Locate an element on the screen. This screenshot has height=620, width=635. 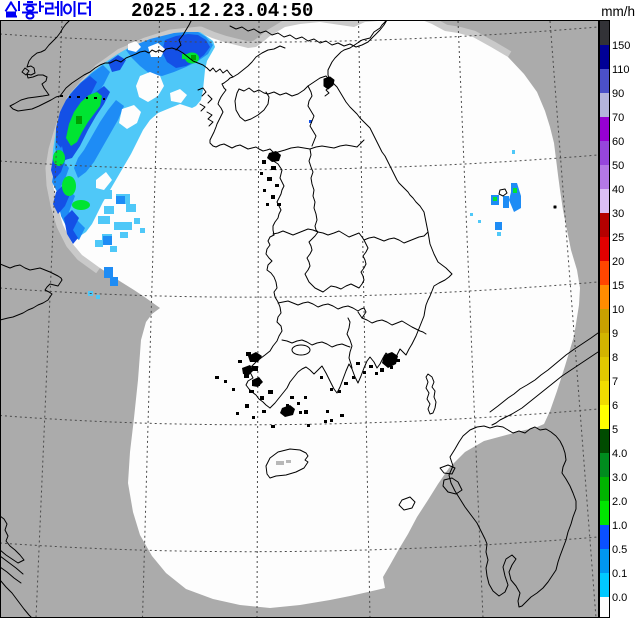
svg-text: 0.0 is located at coordinates (619, 598).